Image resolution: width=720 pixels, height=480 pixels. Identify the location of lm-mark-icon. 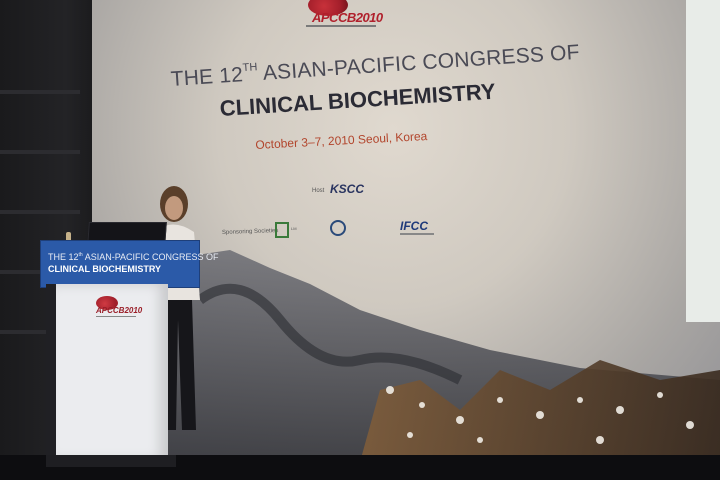
(282, 230).